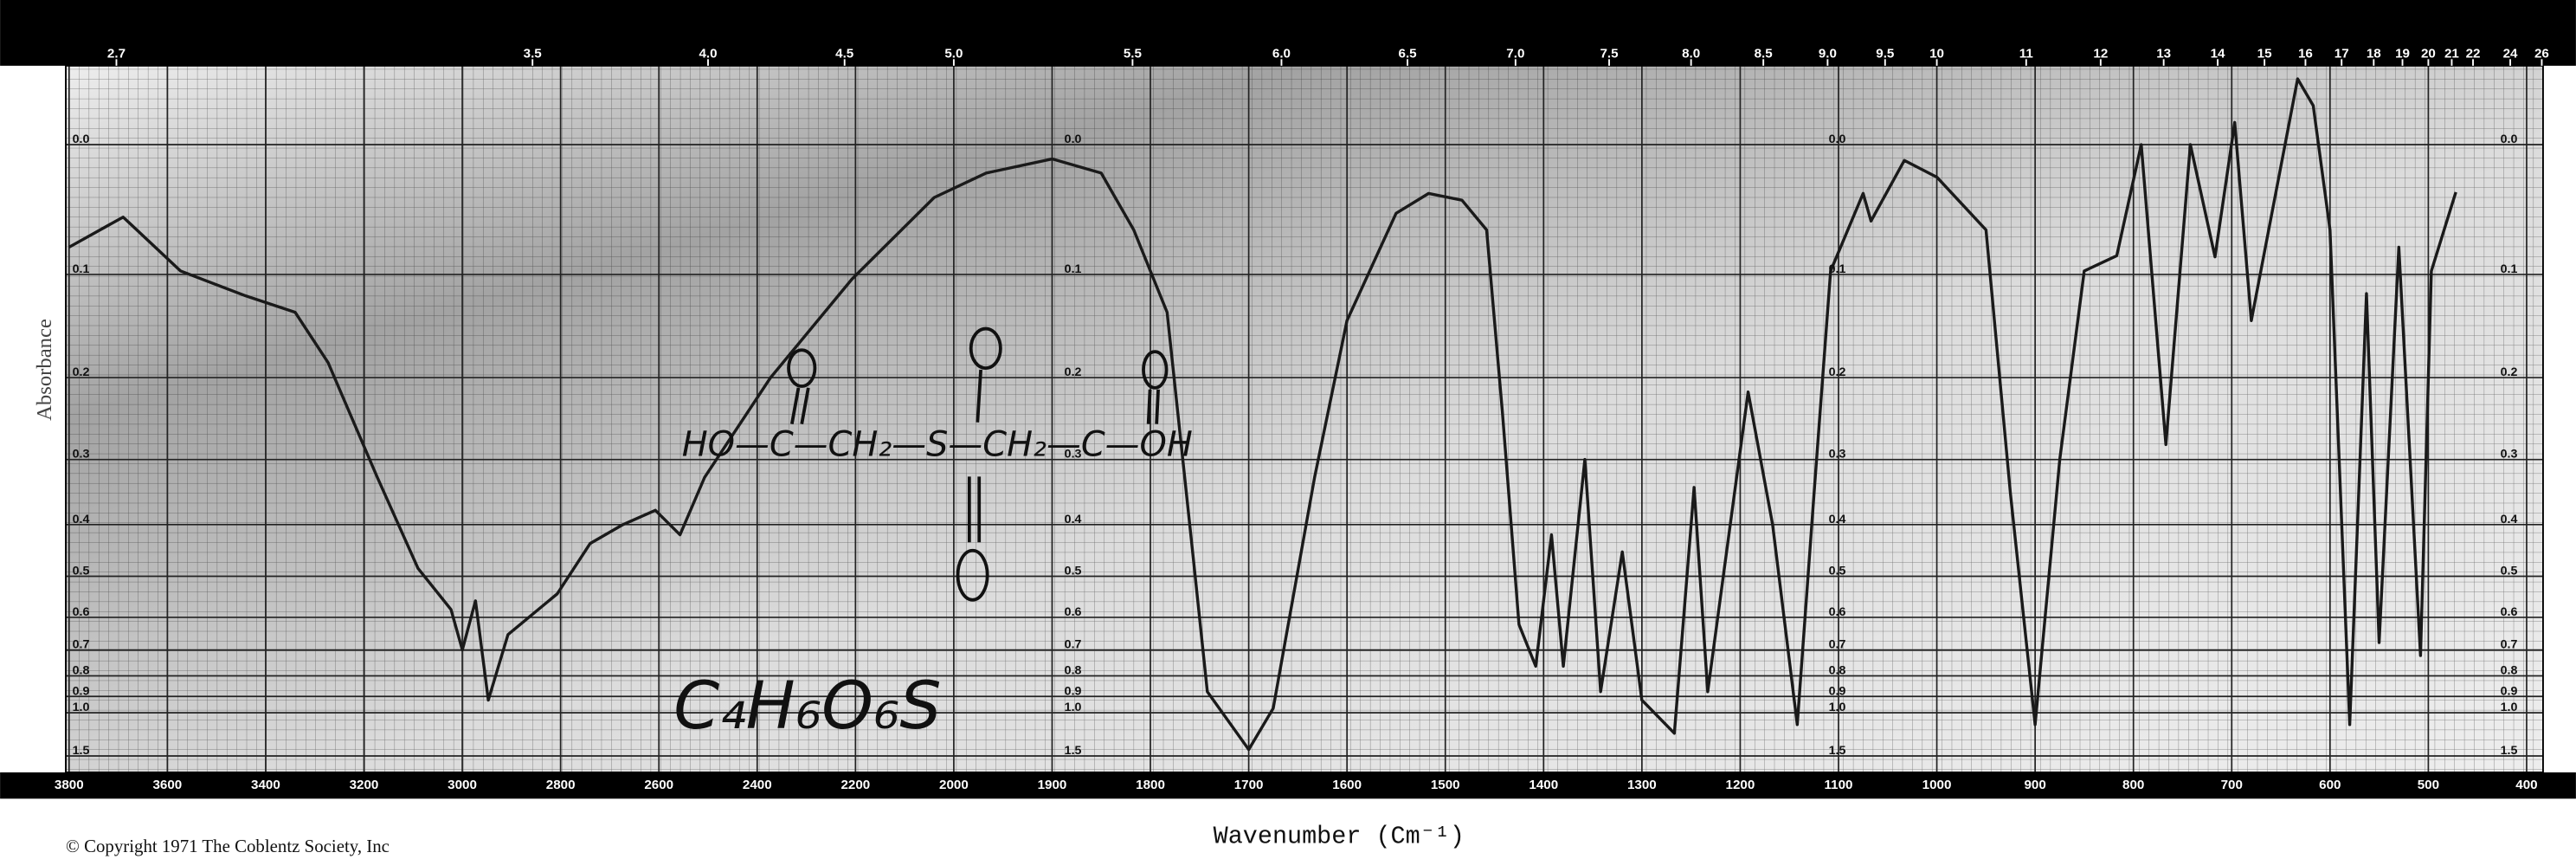 This screenshot has width=2576, height=859. What do you see at coordinates (1445, 785) in the screenshot?
I see `x-tick-label: 1500` at bounding box center [1445, 785].